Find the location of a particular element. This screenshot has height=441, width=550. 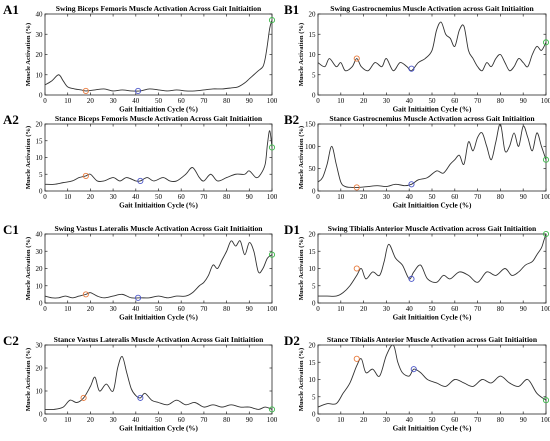

panel-label: D1 is located at coordinates (292, 229).